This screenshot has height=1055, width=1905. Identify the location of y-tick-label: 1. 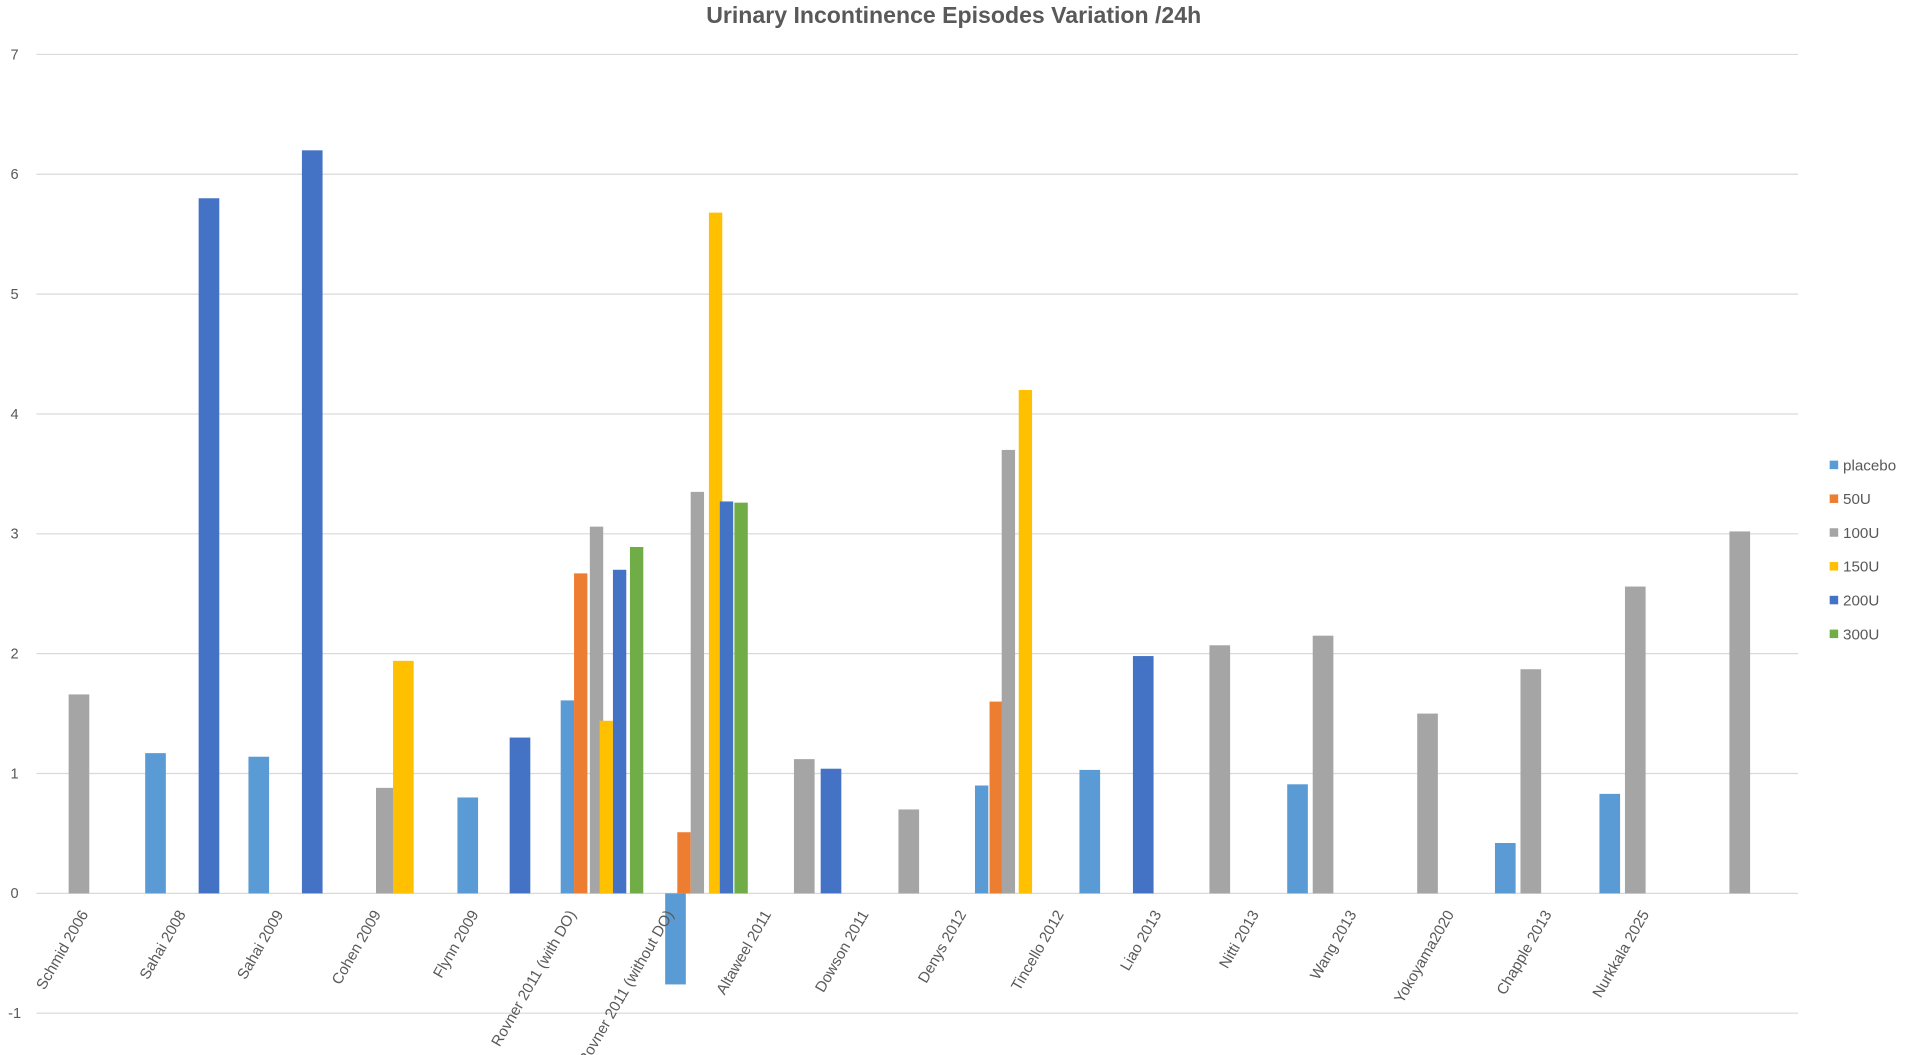
(15, 774).